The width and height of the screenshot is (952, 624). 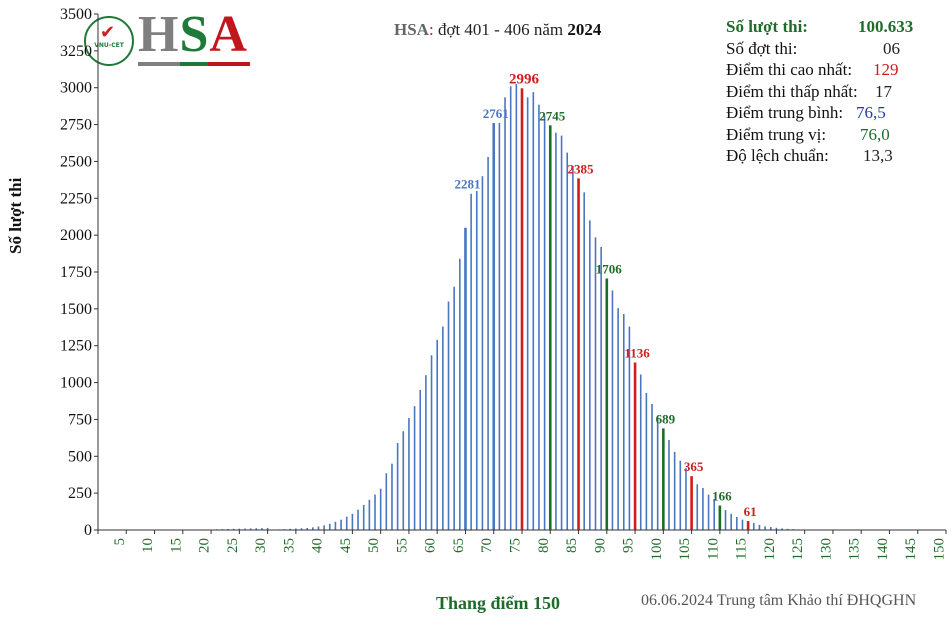 What do you see at coordinates (785, 112) in the screenshot?
I see `stat-label: Điểm trung bình:` at bounding box center [785, 112].